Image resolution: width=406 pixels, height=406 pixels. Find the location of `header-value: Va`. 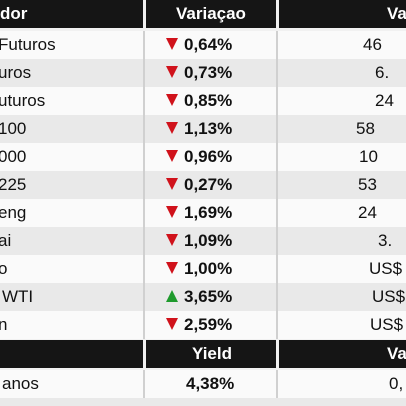

header-value: Va is located at coordinates (396, 13).